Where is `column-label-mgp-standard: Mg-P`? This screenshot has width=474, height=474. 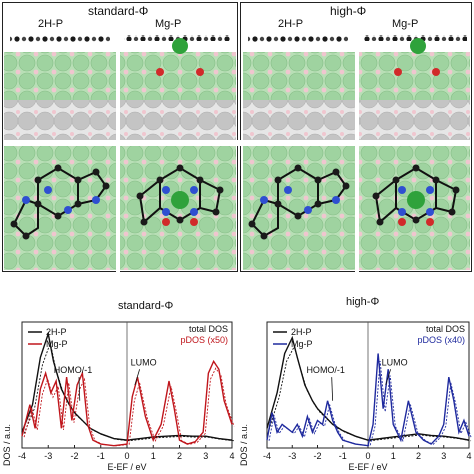 column-label-mgp-standard: Mg-P is located at coordinates (168, 24).